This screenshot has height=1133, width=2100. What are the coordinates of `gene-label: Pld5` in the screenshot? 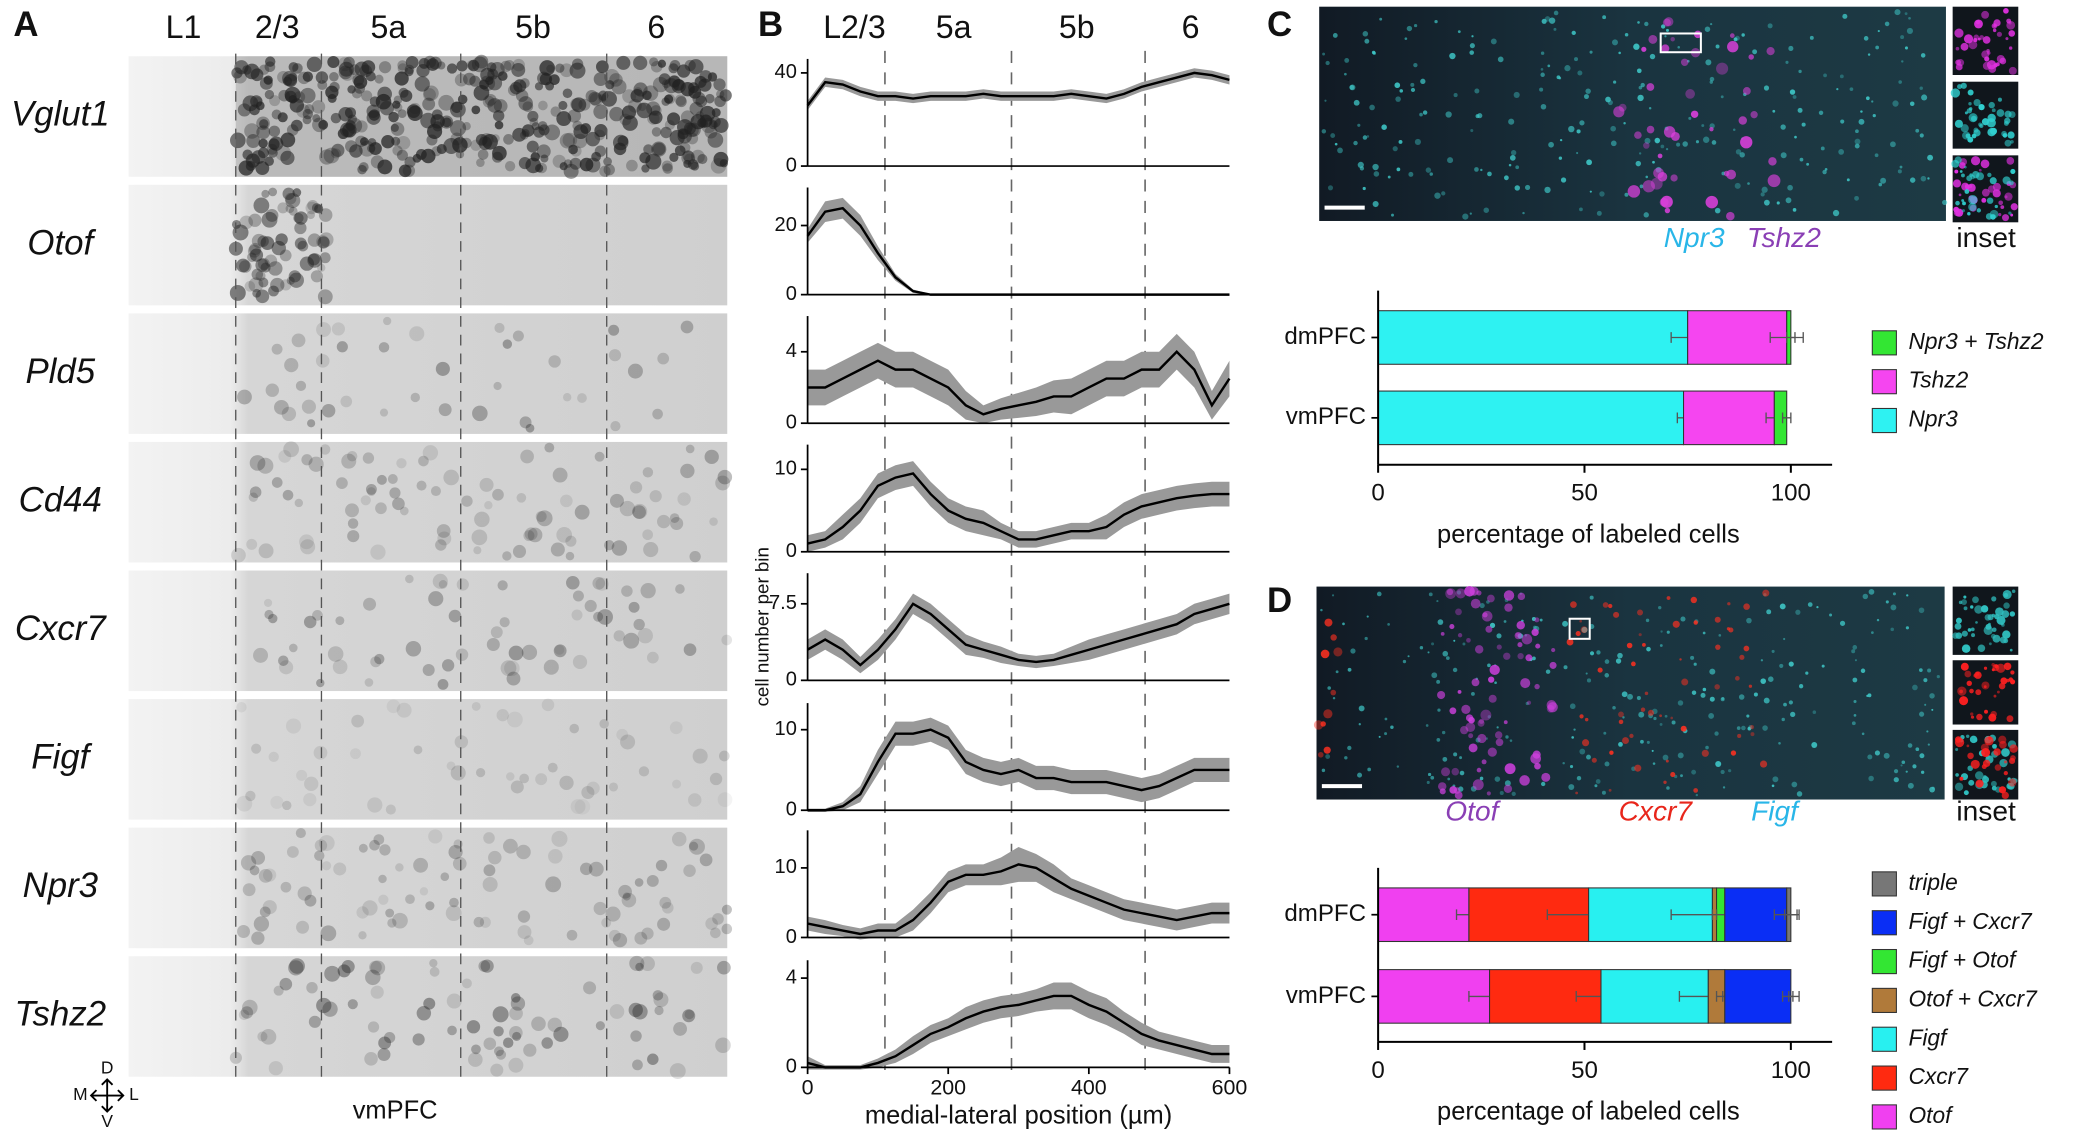 It's located at (60, 371).